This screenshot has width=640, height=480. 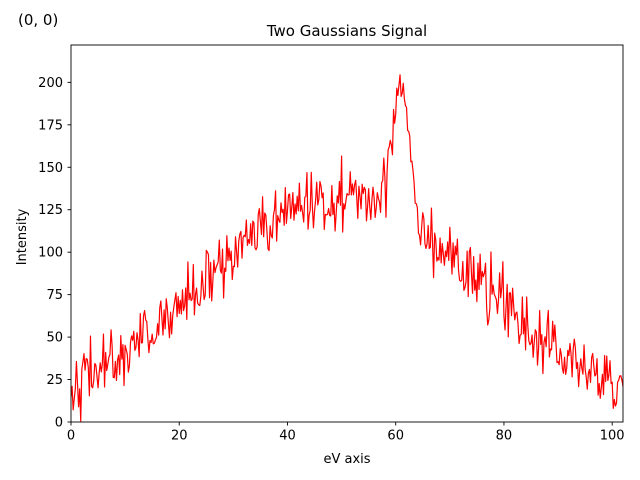 What do you see at coordinates (346, 31) in the screenshot?
I see `chart-title: Two Gaussians Signal` at bounding box center [346, 31].